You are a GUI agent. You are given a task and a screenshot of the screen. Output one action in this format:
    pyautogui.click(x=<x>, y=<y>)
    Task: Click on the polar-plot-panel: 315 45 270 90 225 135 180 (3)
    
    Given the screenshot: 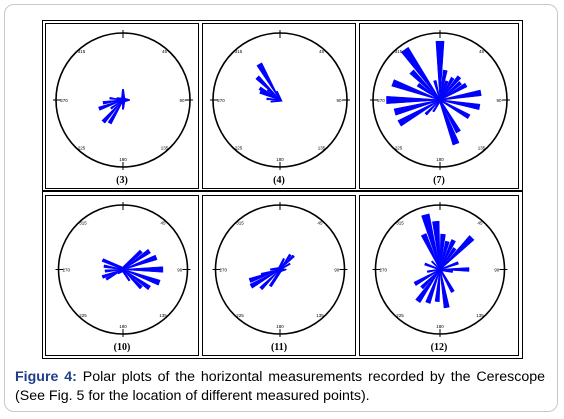 What is the action you would take?
    pyautogui.click(x=122, y=106)
    